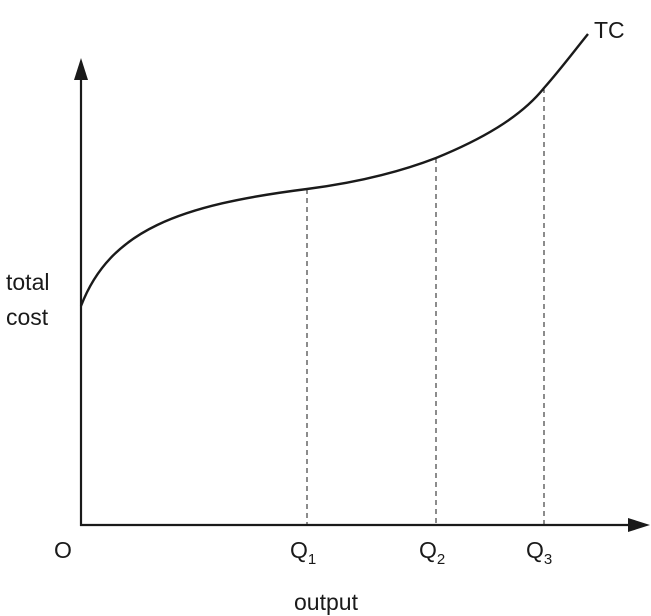  Describe the element at coordinates (303, 552) in the screenshot. I see `tick-label-q1: Q1` at that location.